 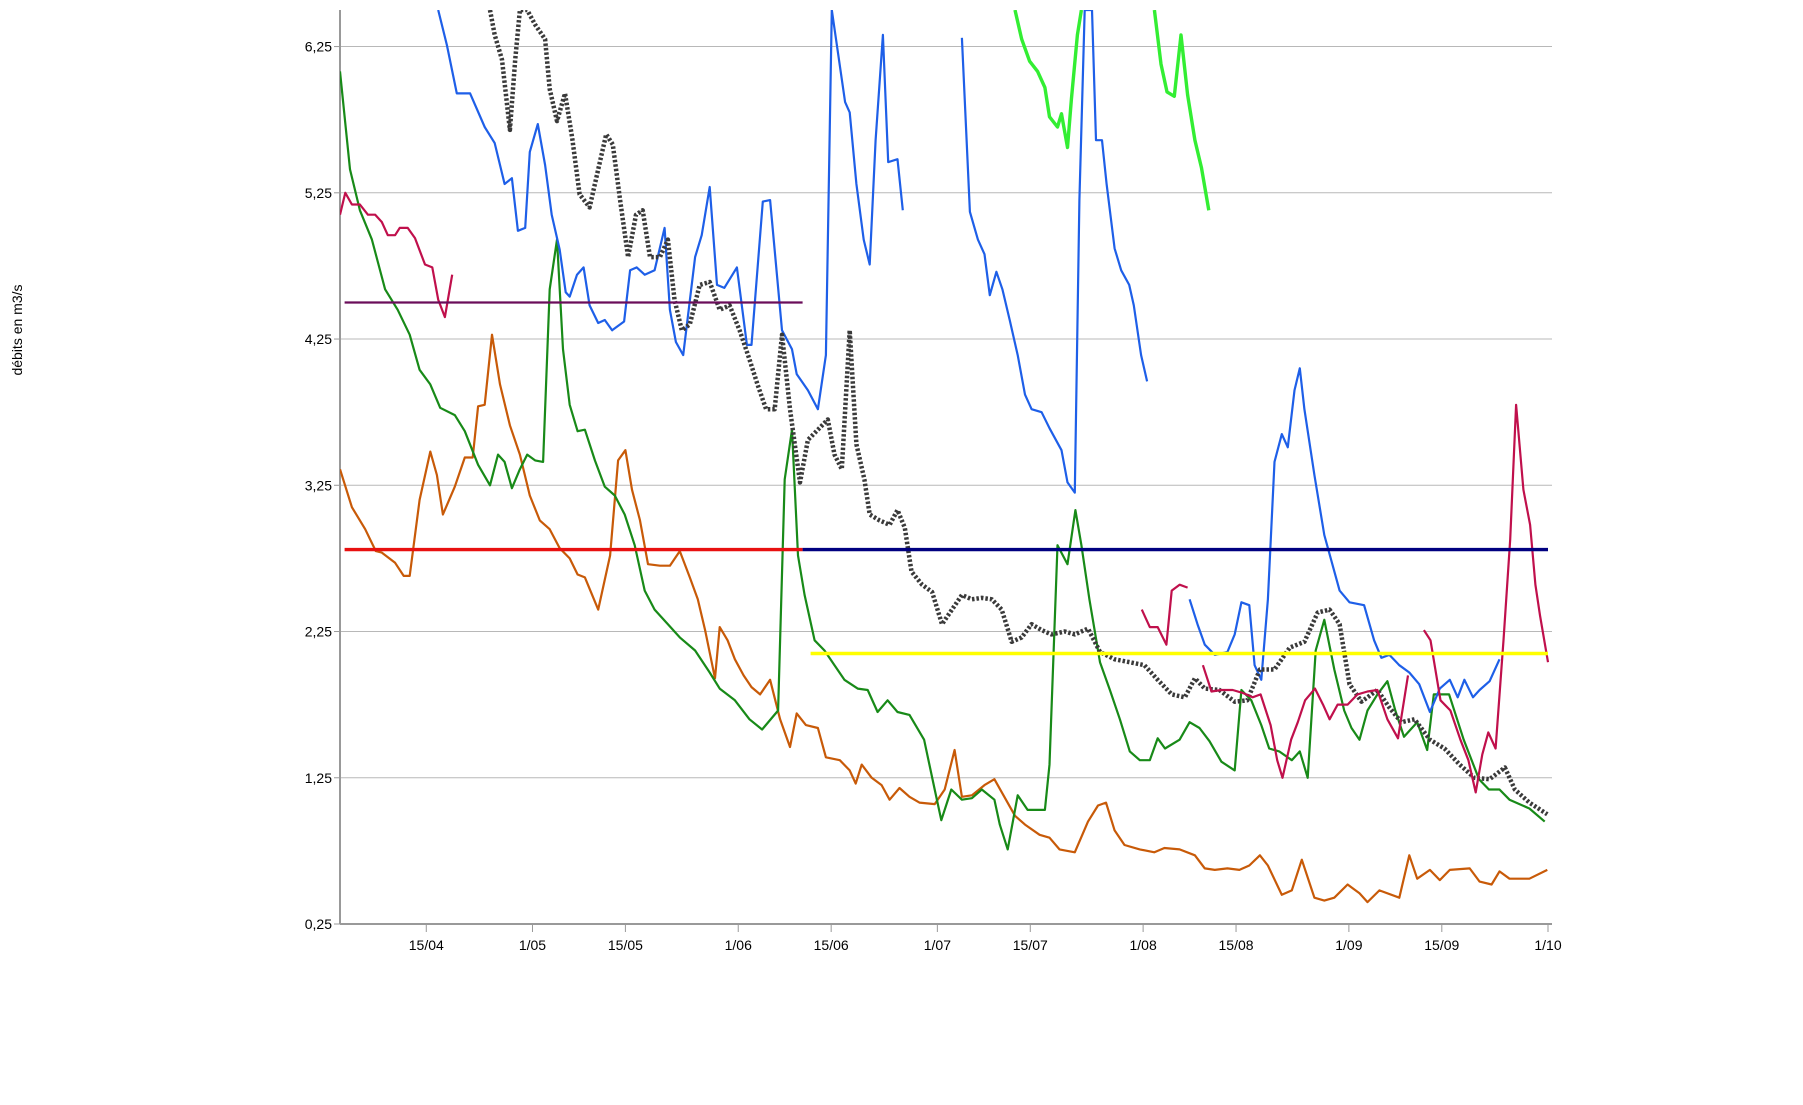 I want to click on x-tick-label: 1/10, so click(x=1547, y=945).